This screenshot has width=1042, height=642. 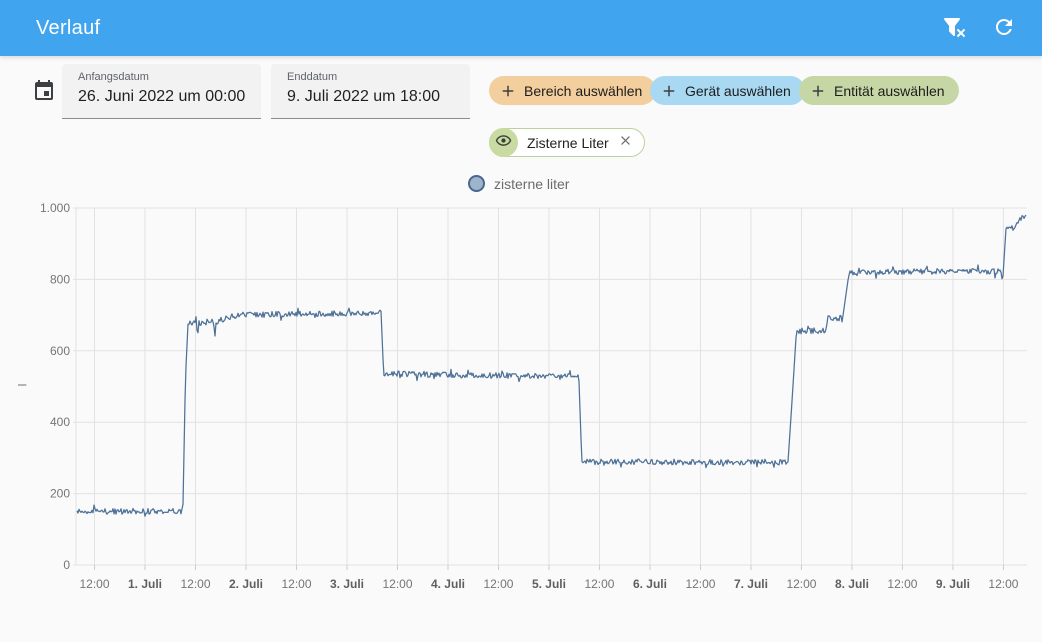 What do you see at coordinates (68, 27) in the screenshot?
I see `page-title: Verlauf` at bounding box center [68, 27].